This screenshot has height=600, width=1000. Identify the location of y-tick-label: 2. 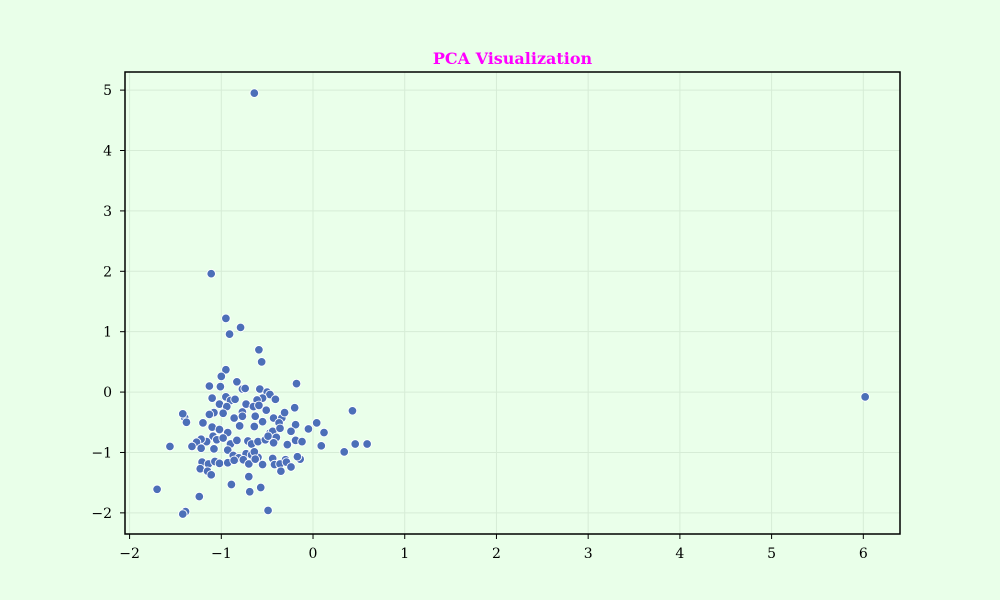
(107, 272).